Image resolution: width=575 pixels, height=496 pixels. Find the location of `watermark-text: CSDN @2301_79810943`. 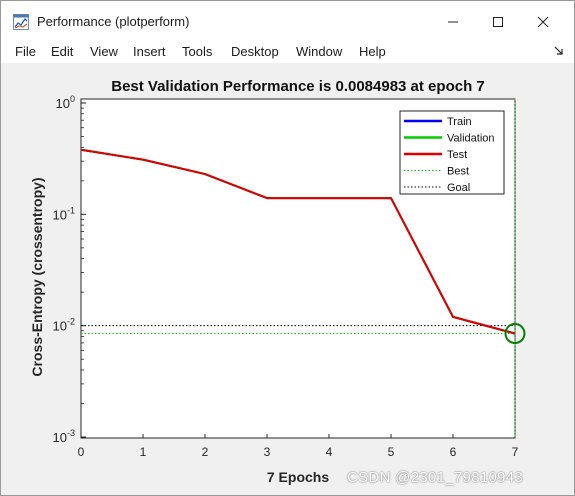

watermark-text: CSDN @2301_79810943 is located at coordinates (435, 477).